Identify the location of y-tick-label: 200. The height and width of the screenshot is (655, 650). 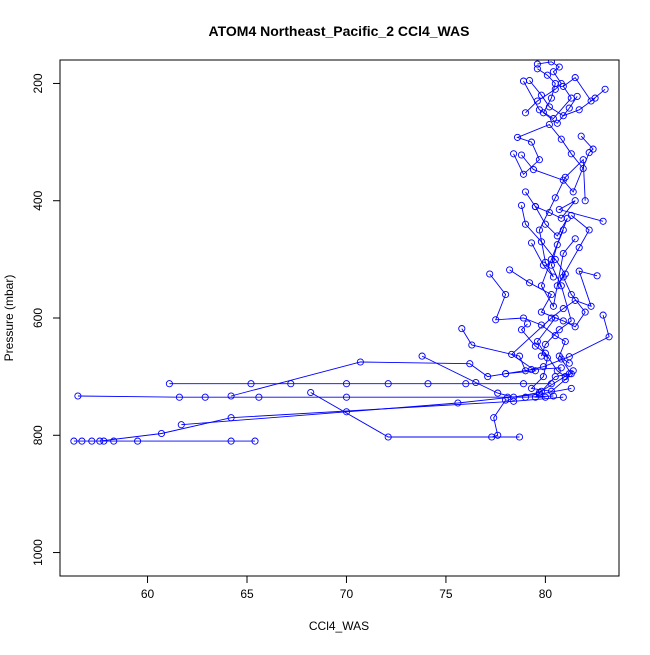
(38, 83).